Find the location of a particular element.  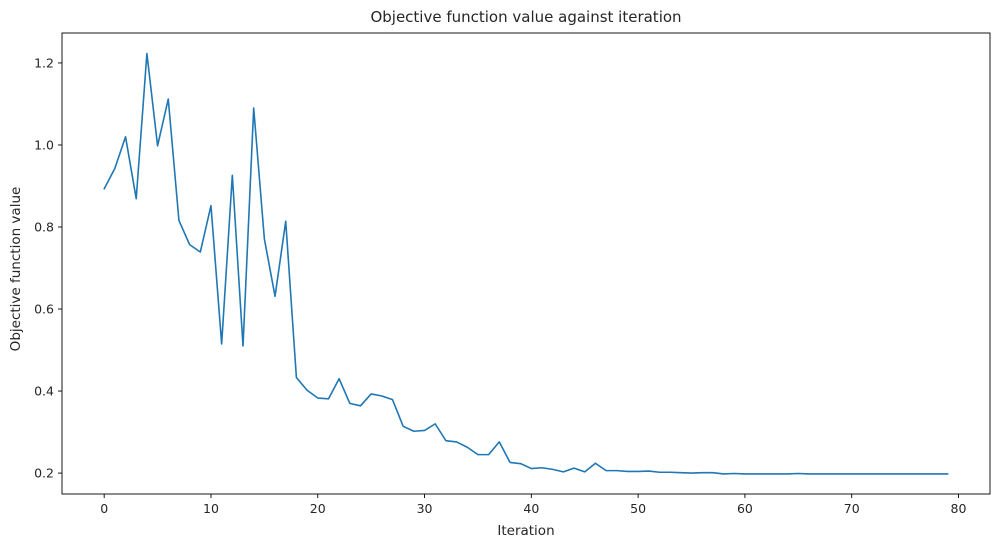

x-tick-label: 60 is located at coordinates (745, 508).